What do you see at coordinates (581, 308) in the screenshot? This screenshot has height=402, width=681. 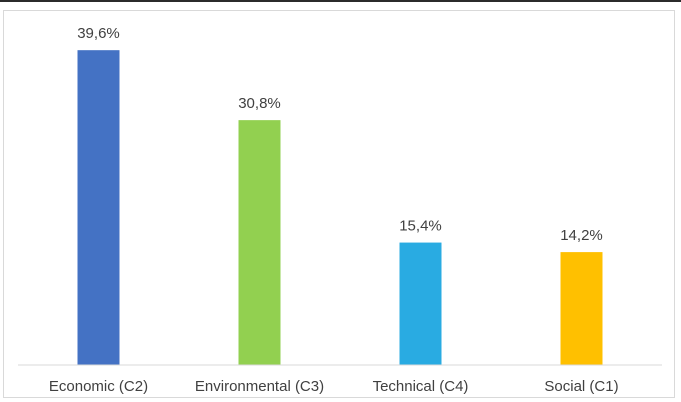 I see `bar-social-c1` at bounding box center [581, 308].